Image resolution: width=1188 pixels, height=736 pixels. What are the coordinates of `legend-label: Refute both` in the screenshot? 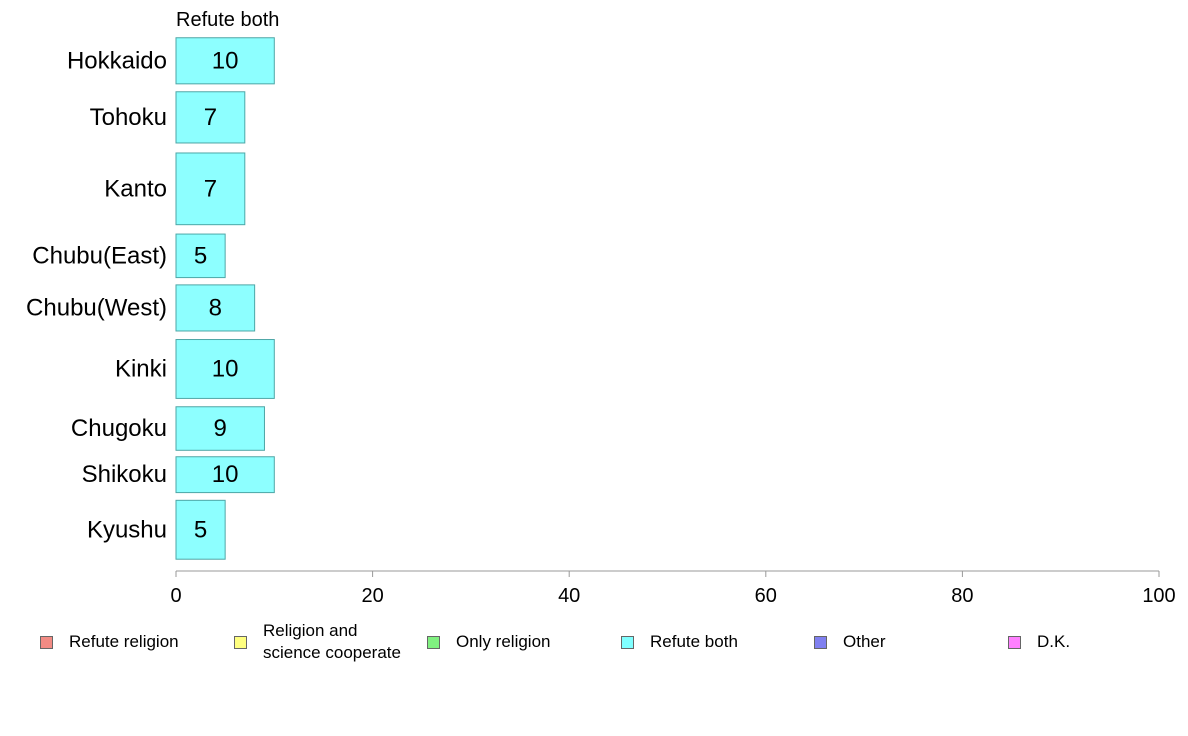 It's located at (694, 641).